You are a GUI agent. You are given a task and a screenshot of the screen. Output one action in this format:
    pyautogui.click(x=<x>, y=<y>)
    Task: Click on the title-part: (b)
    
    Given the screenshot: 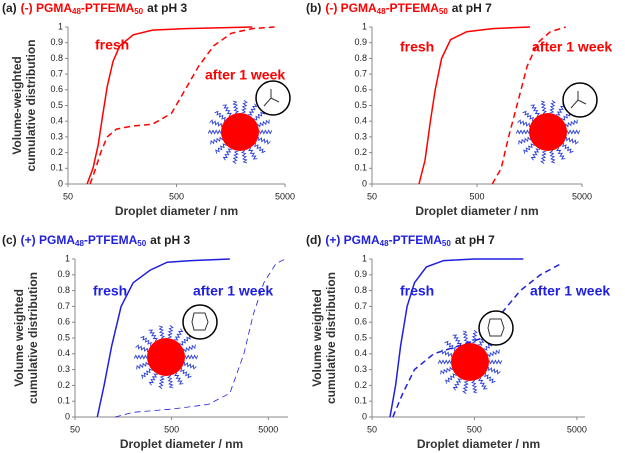 What is the action you would take?
    pyautogui.click(x=313, y=8)
    